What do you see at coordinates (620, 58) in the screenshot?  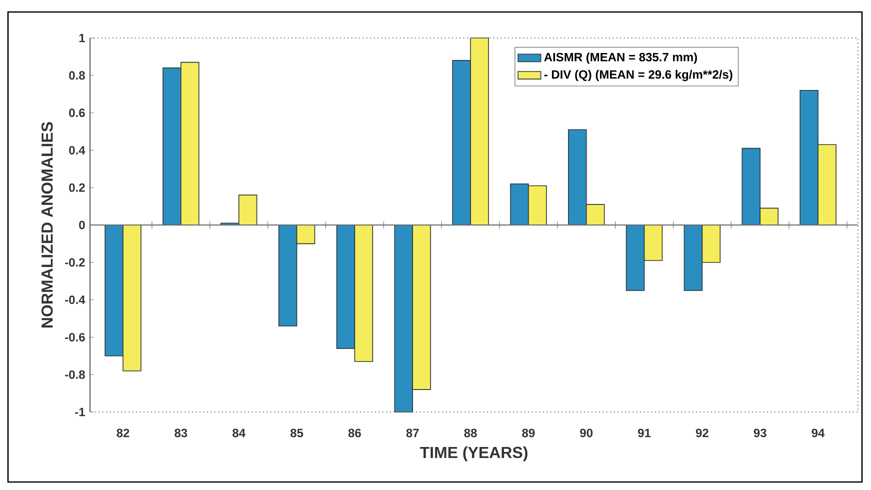 I see `legend-label: AISMR (MEAN = 835.7 mm)` at bounding box center [620, 58].